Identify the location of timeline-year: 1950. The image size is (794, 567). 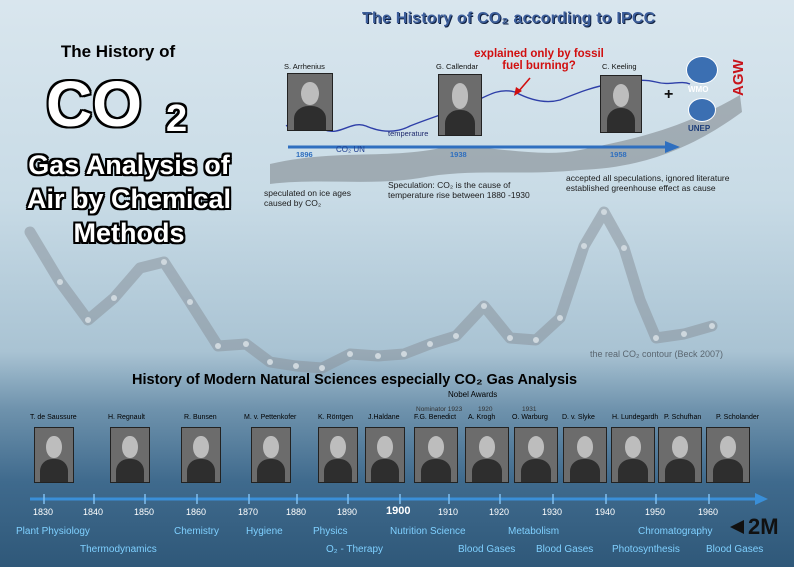
(655, 512).